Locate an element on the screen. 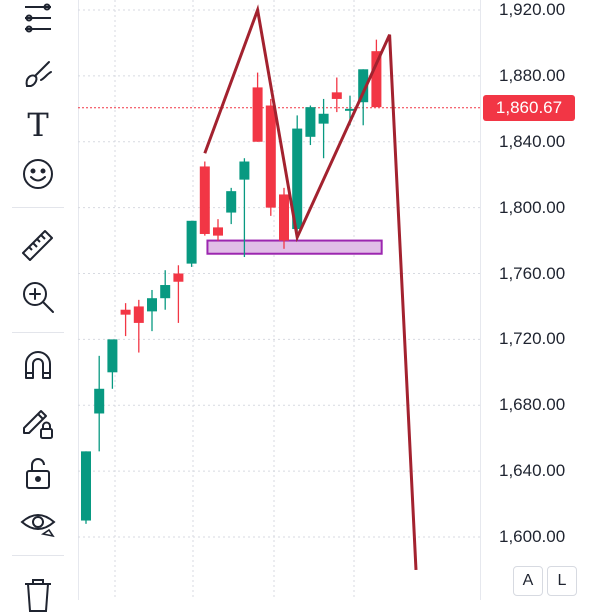  tool-text: T is located at coordinates (38, 125).